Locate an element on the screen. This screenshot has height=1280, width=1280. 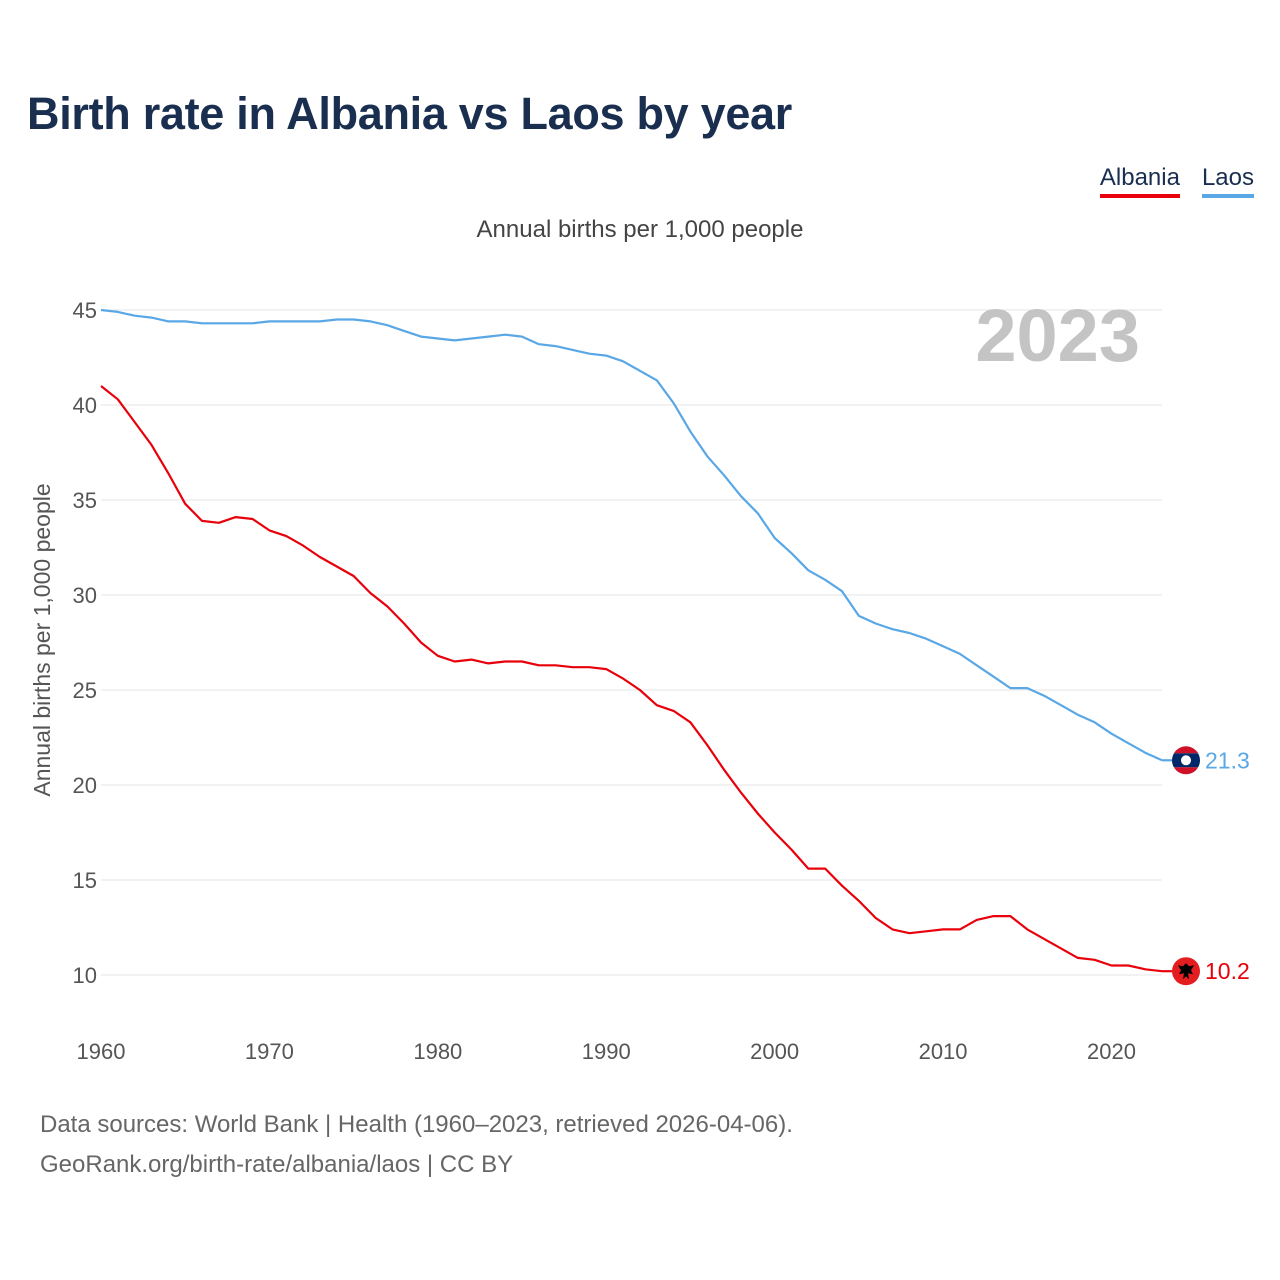
albania-end-value: 10.2 is located at coordinates (1227, 971).